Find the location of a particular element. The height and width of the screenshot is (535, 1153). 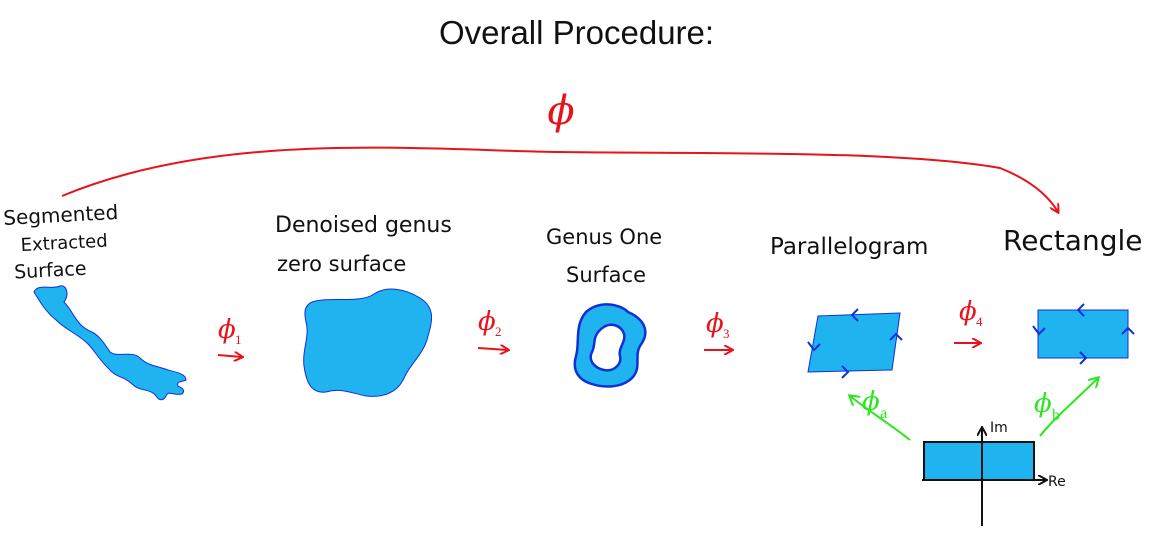

complex-plane: Im Re is located at coordinates (994, 473).